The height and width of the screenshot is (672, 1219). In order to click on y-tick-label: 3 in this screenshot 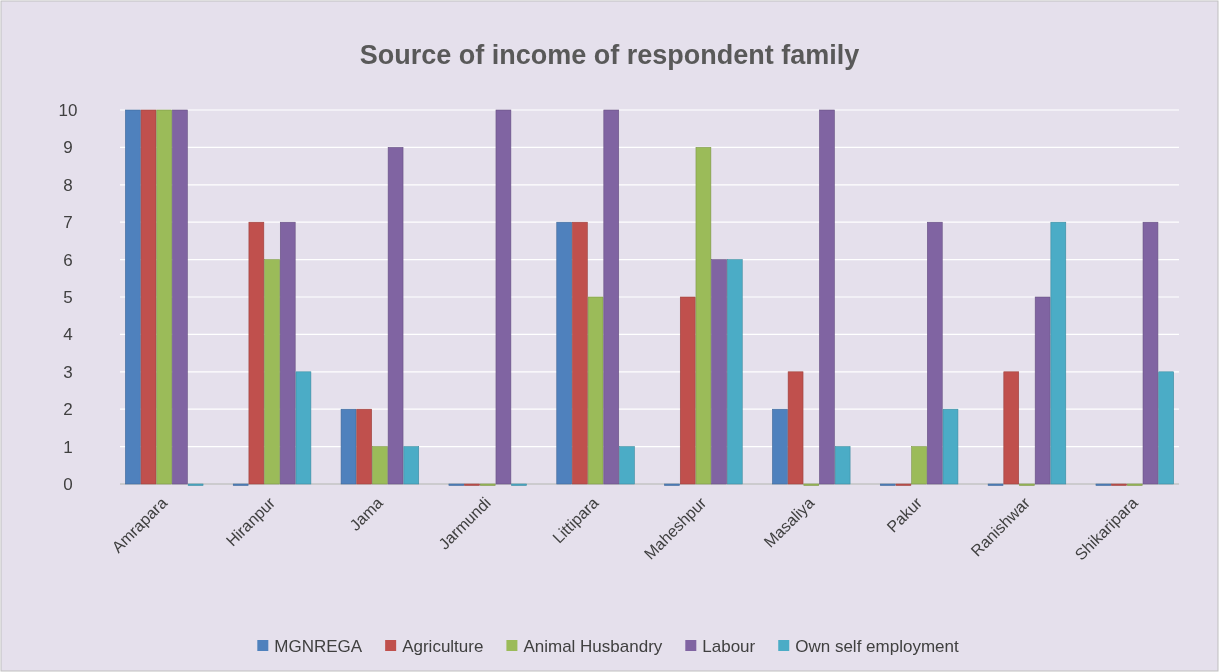, I will do `click(68, 372)`.